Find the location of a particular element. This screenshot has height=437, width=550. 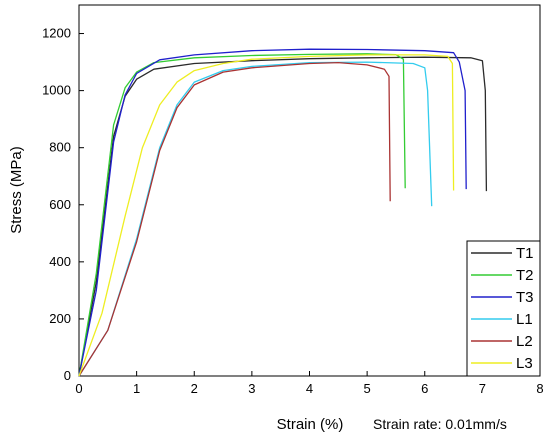

x-tick-label: 0 is located at coordinates (78, 388).